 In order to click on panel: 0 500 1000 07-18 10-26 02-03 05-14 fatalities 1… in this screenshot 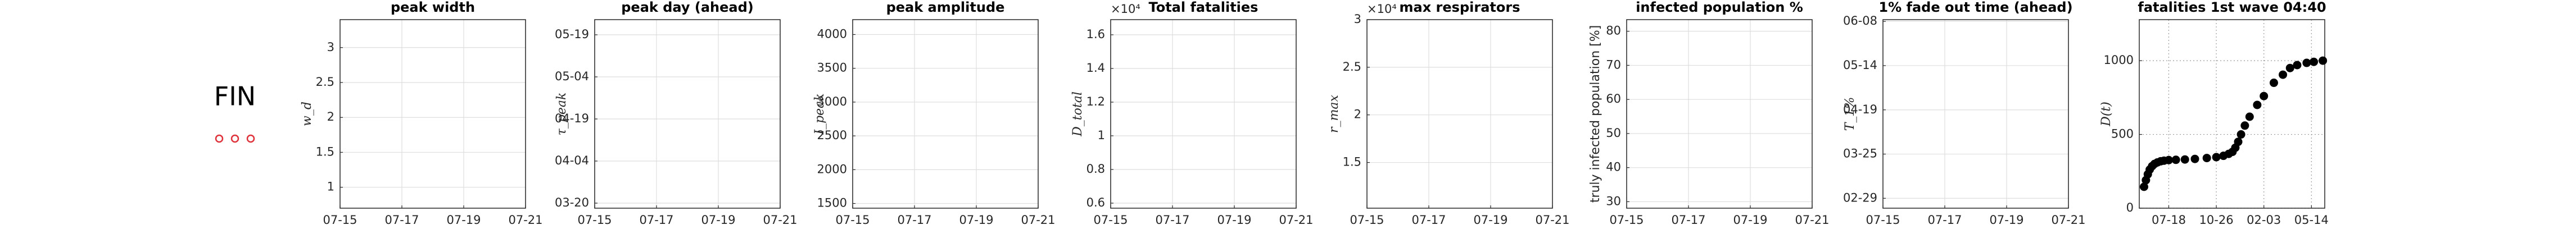, I will do `click(2214, 113)`.